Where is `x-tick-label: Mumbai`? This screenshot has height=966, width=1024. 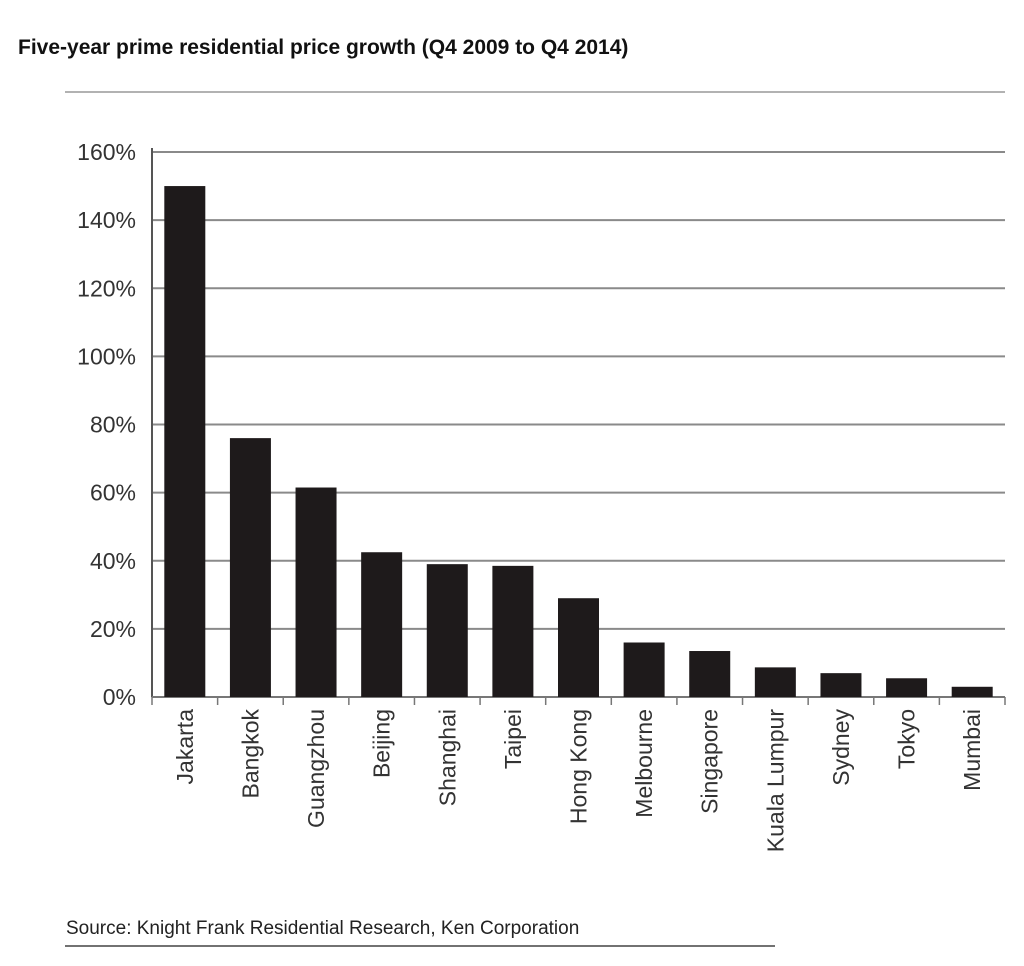 x-tick-label: Mumbai is located at coordinates (972, 750).